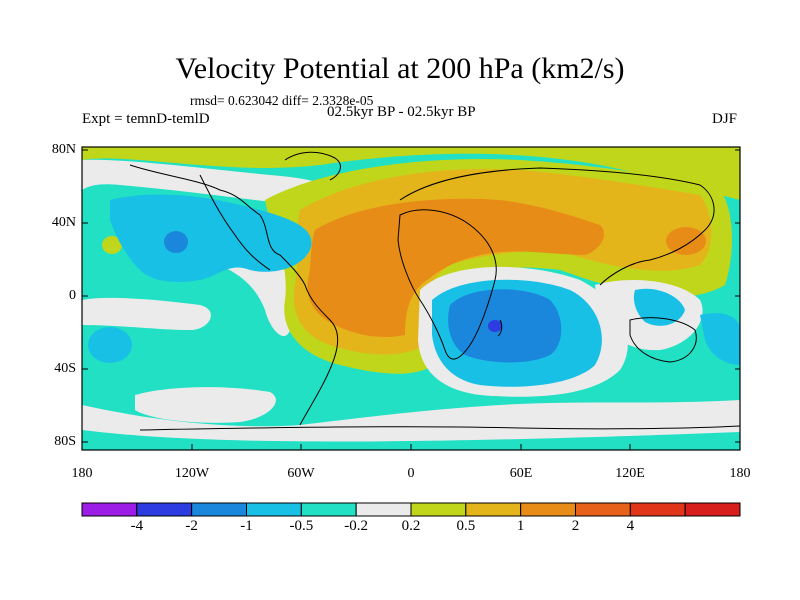 This screenshot has height=600, width=800. I want to click on contour-fill-green-north, so click(411, 173).